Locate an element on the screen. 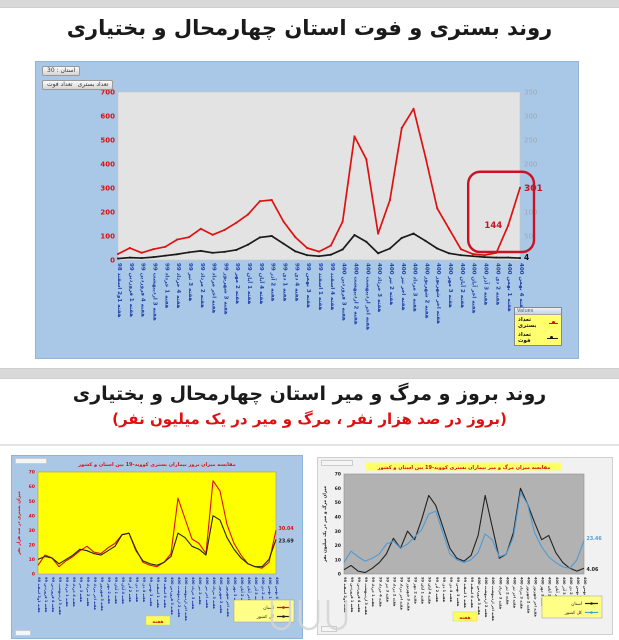  svg-text: 300 is located at coordinates (530, 116).